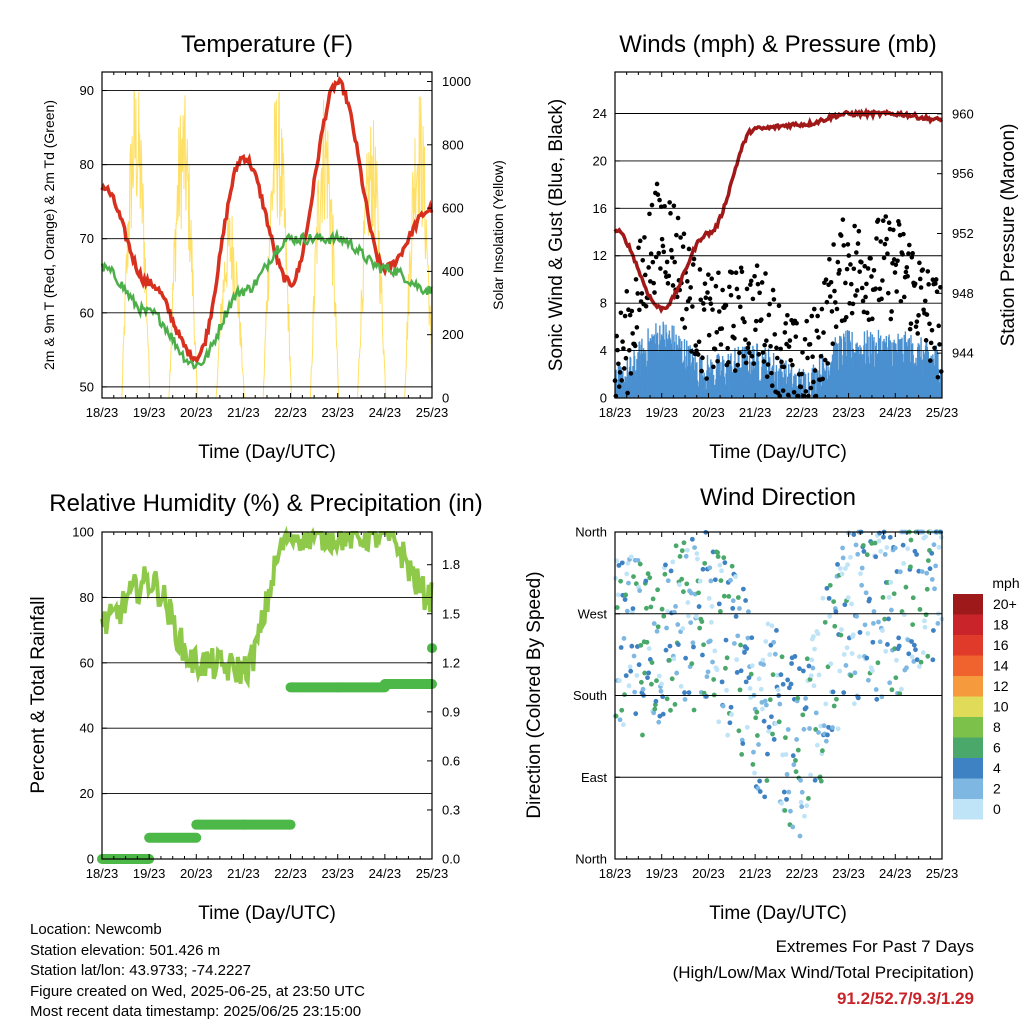 This screenshot has width=1024, height=1024. What do you see at coordinates (453, 271) in the screenshot?
I see `y2-tick-label: 400` at bounding box center [453, 271].